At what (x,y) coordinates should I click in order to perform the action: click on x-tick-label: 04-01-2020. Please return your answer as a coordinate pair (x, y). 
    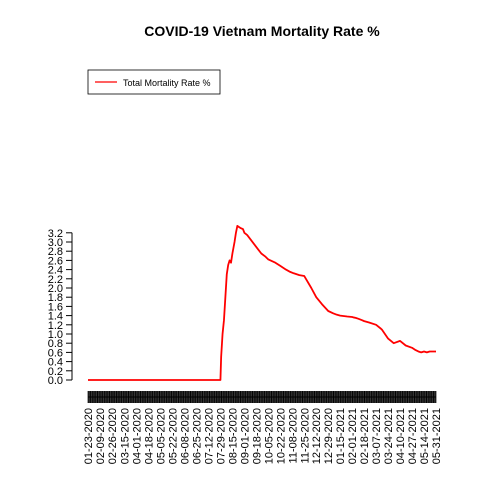
    Looking at the image, I should click on (138, 436).